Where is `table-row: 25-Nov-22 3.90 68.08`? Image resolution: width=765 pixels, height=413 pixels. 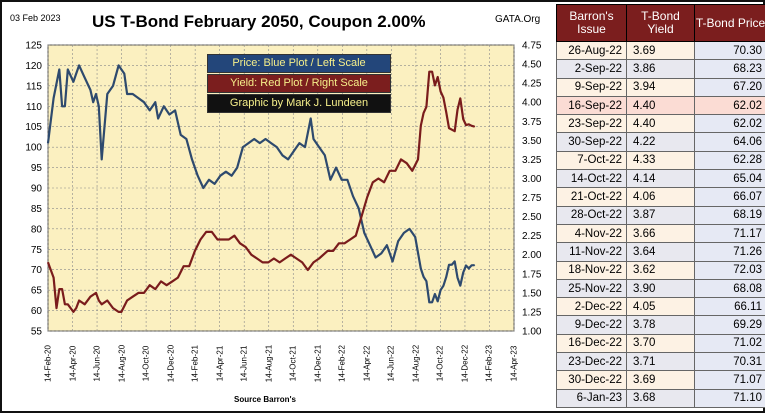
table-row: 25-Nov-22 3.90 68.08 is located at coordinates (660, 288).